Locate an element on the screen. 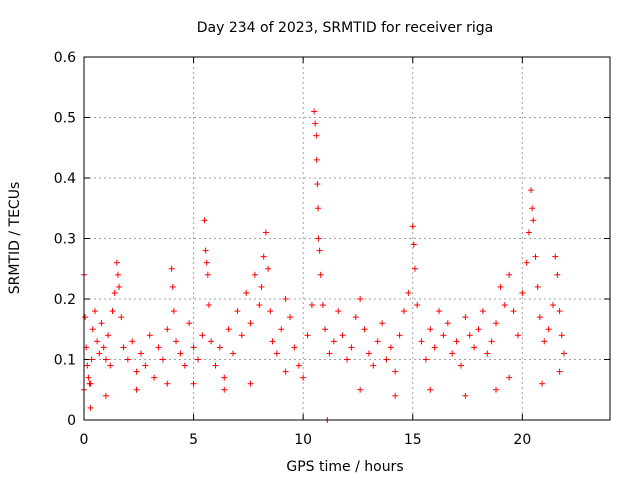 The width and height of the screenshot is (640, 480). x-tick-label: 15 is located at coordinates (413, 440).